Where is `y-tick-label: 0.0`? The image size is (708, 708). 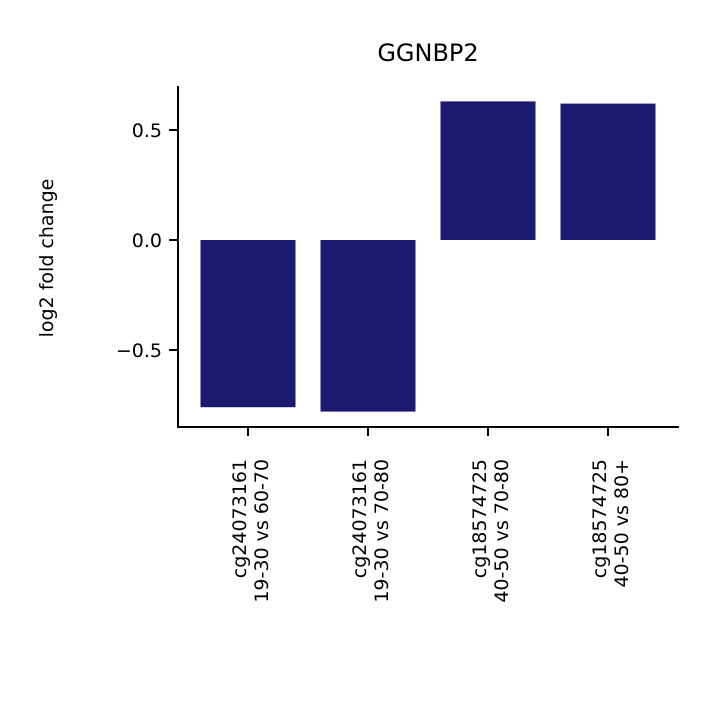
y-tick-label: 0.0 is located at coordinates (147, 241).